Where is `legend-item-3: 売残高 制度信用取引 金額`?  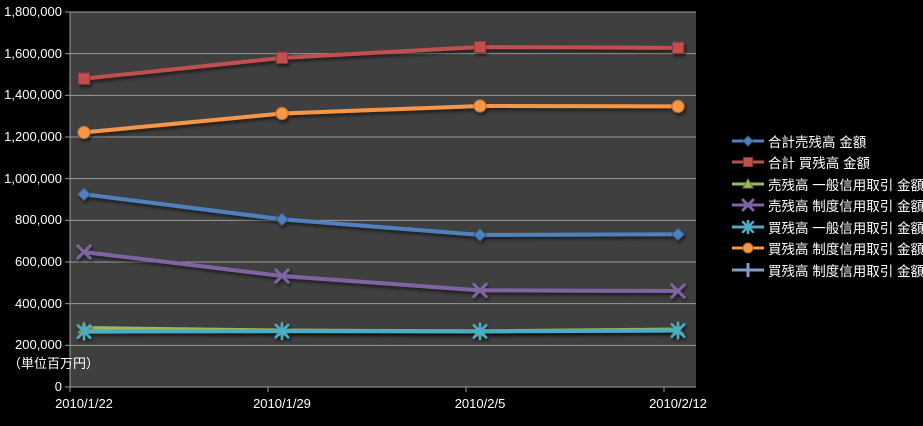 legend-item-3: 売残高 制度信用取引 金額 is located at coordinates (827, 206).